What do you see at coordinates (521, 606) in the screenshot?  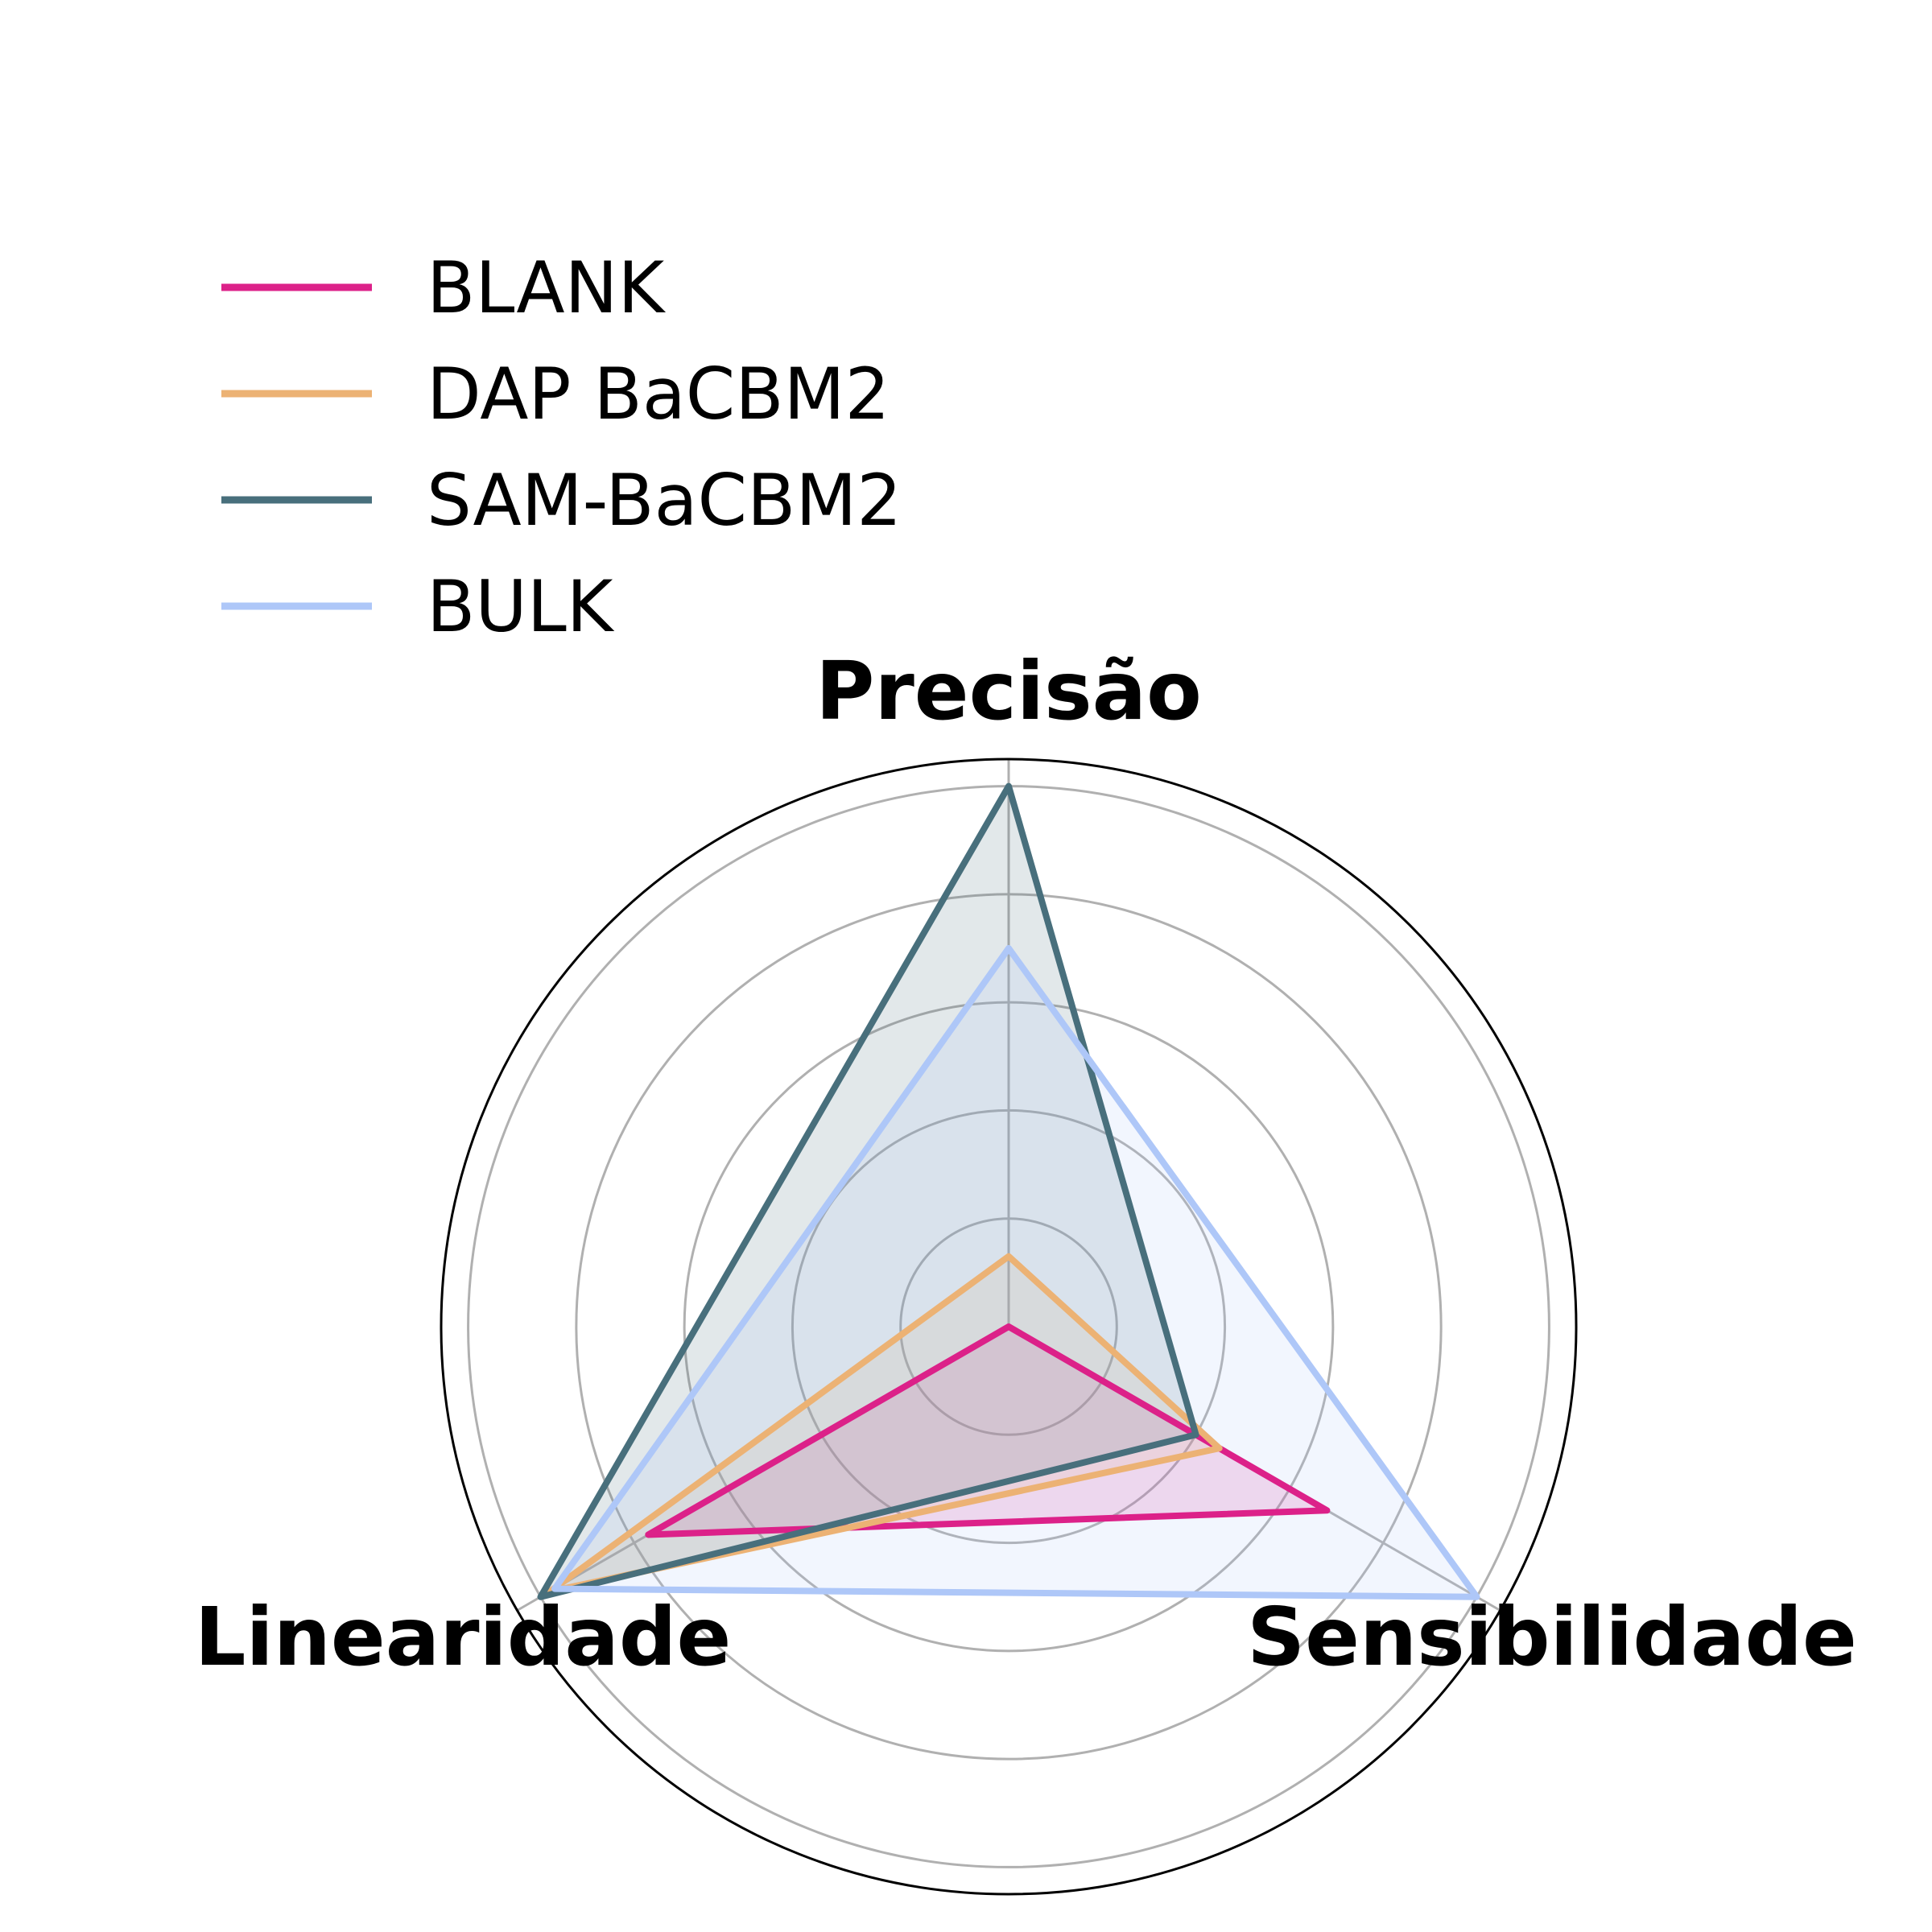 I see `legend-label-bulk: BULK` at bounding box center [521, 606].